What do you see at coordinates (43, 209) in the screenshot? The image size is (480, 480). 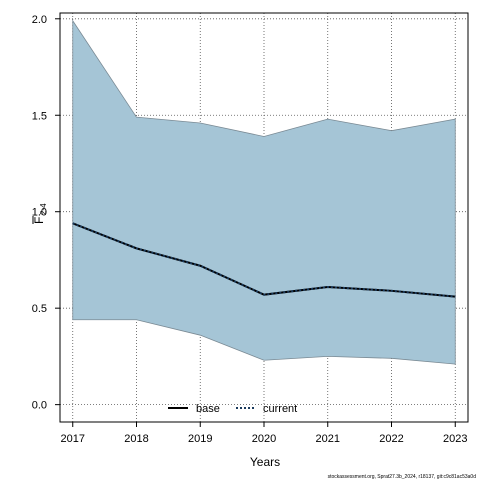 I see `y-axis-title-sub: 2-4` at bounding box center [43, 209].